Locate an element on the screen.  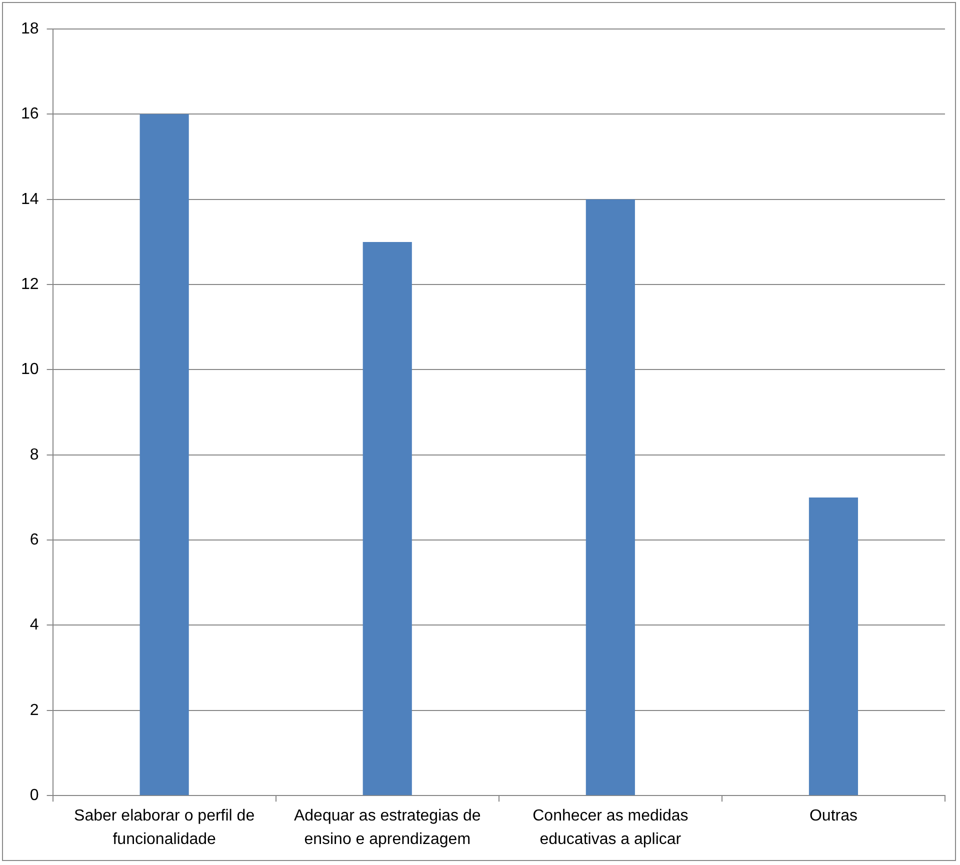
y-tick-label: 14 is located at coordinates (30, 199).